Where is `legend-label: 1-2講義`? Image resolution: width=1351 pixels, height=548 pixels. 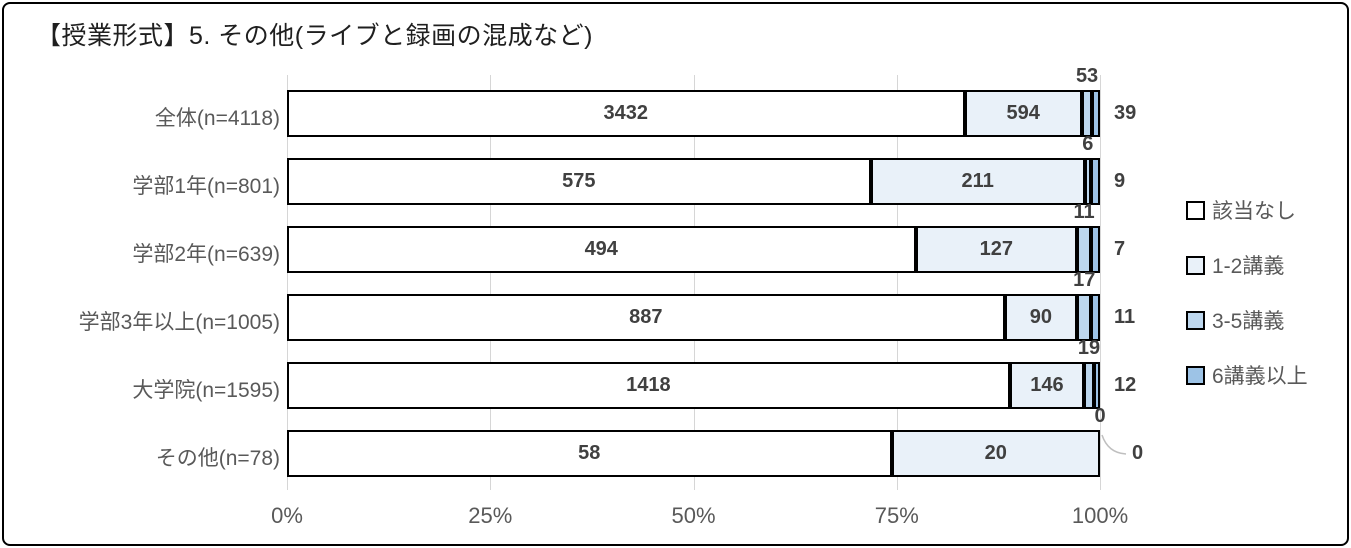
legend-label: 1-2講義 is located at coordinates (1248, 266).